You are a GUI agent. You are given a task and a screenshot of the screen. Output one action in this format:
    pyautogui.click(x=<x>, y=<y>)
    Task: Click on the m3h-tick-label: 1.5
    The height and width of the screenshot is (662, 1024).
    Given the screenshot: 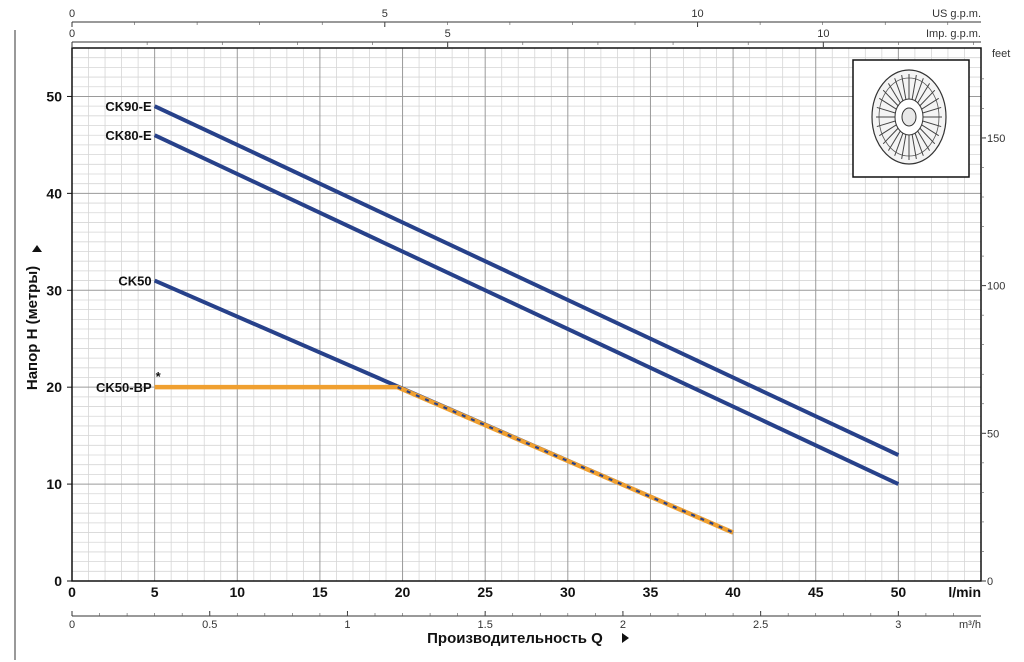 What is the action you would take?
    pyautogui.click(x=485, y=625)
    